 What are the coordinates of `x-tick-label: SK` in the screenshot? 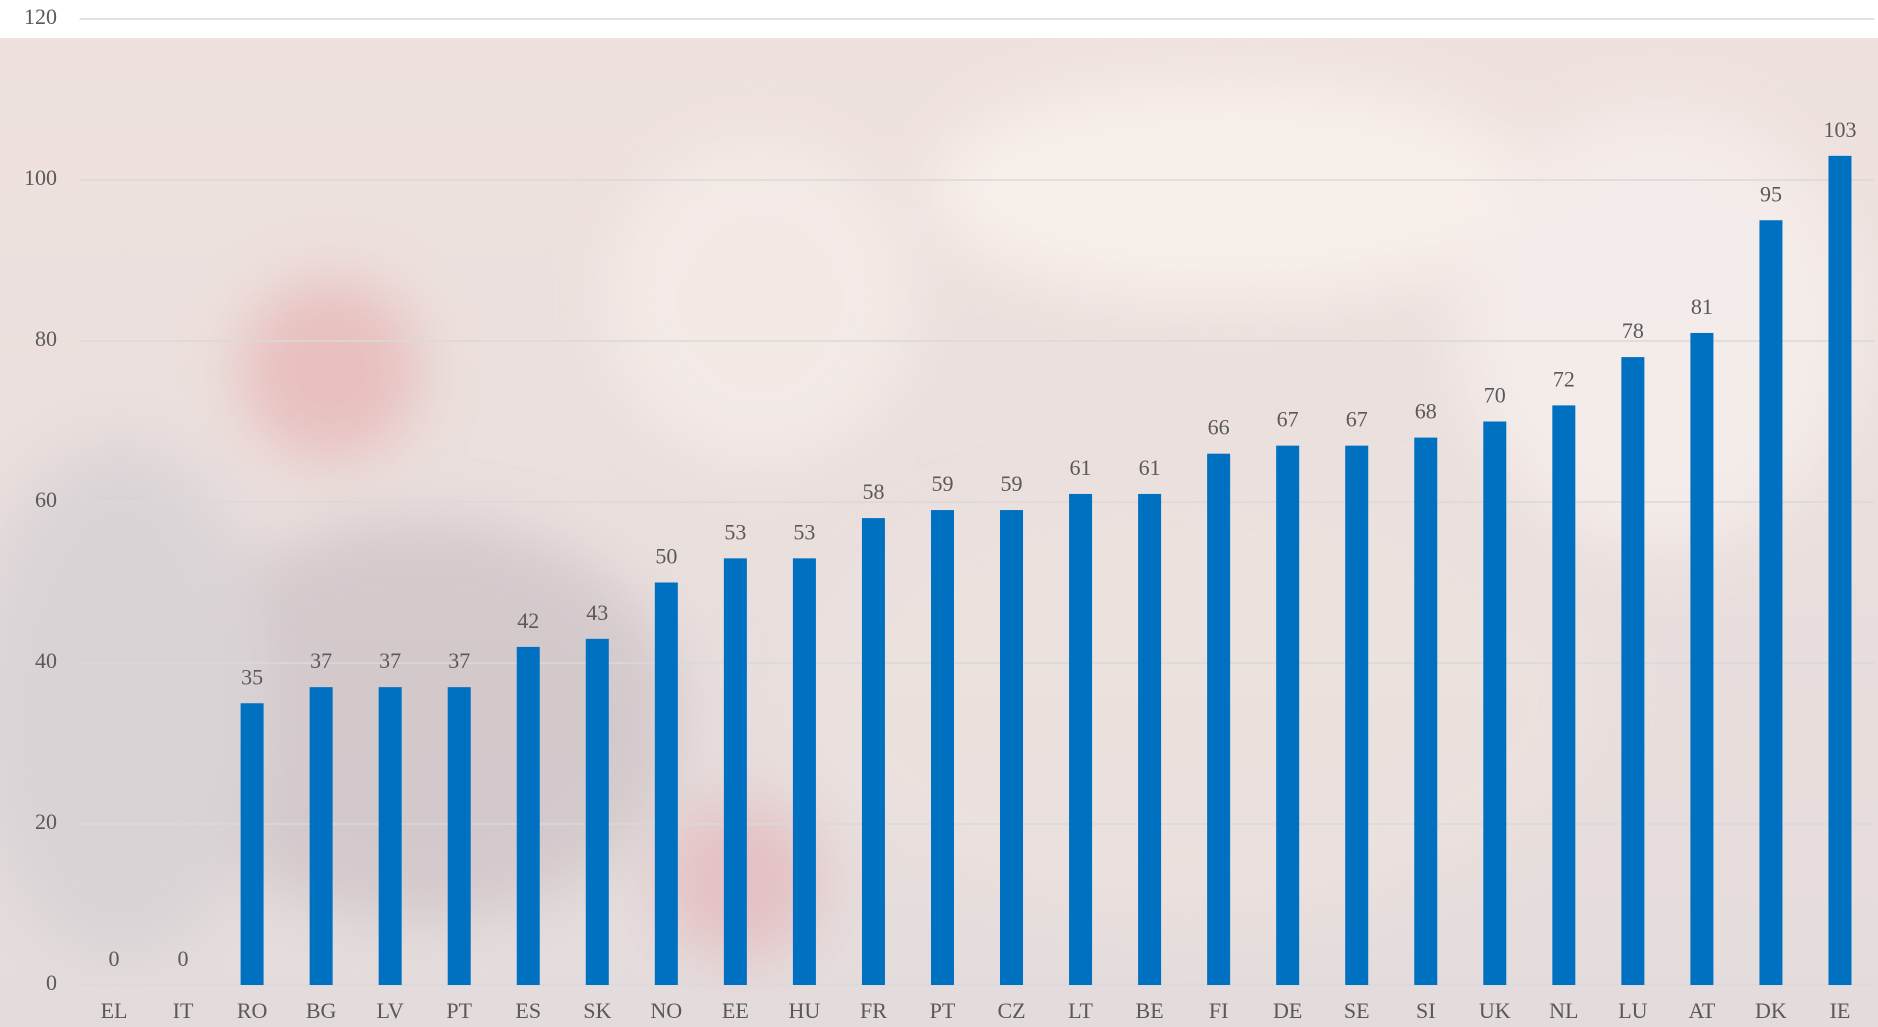 It's located at (597, 1010).